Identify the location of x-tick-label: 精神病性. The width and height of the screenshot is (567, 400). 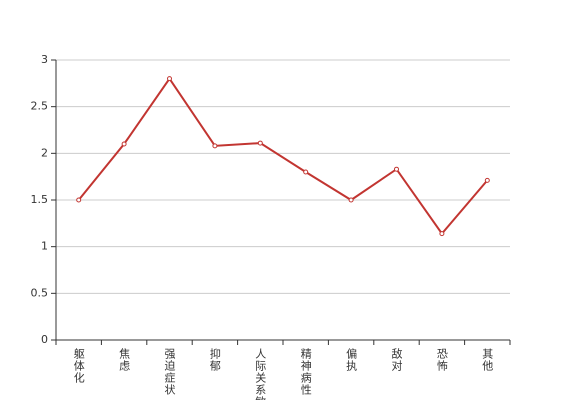
(305, 372).